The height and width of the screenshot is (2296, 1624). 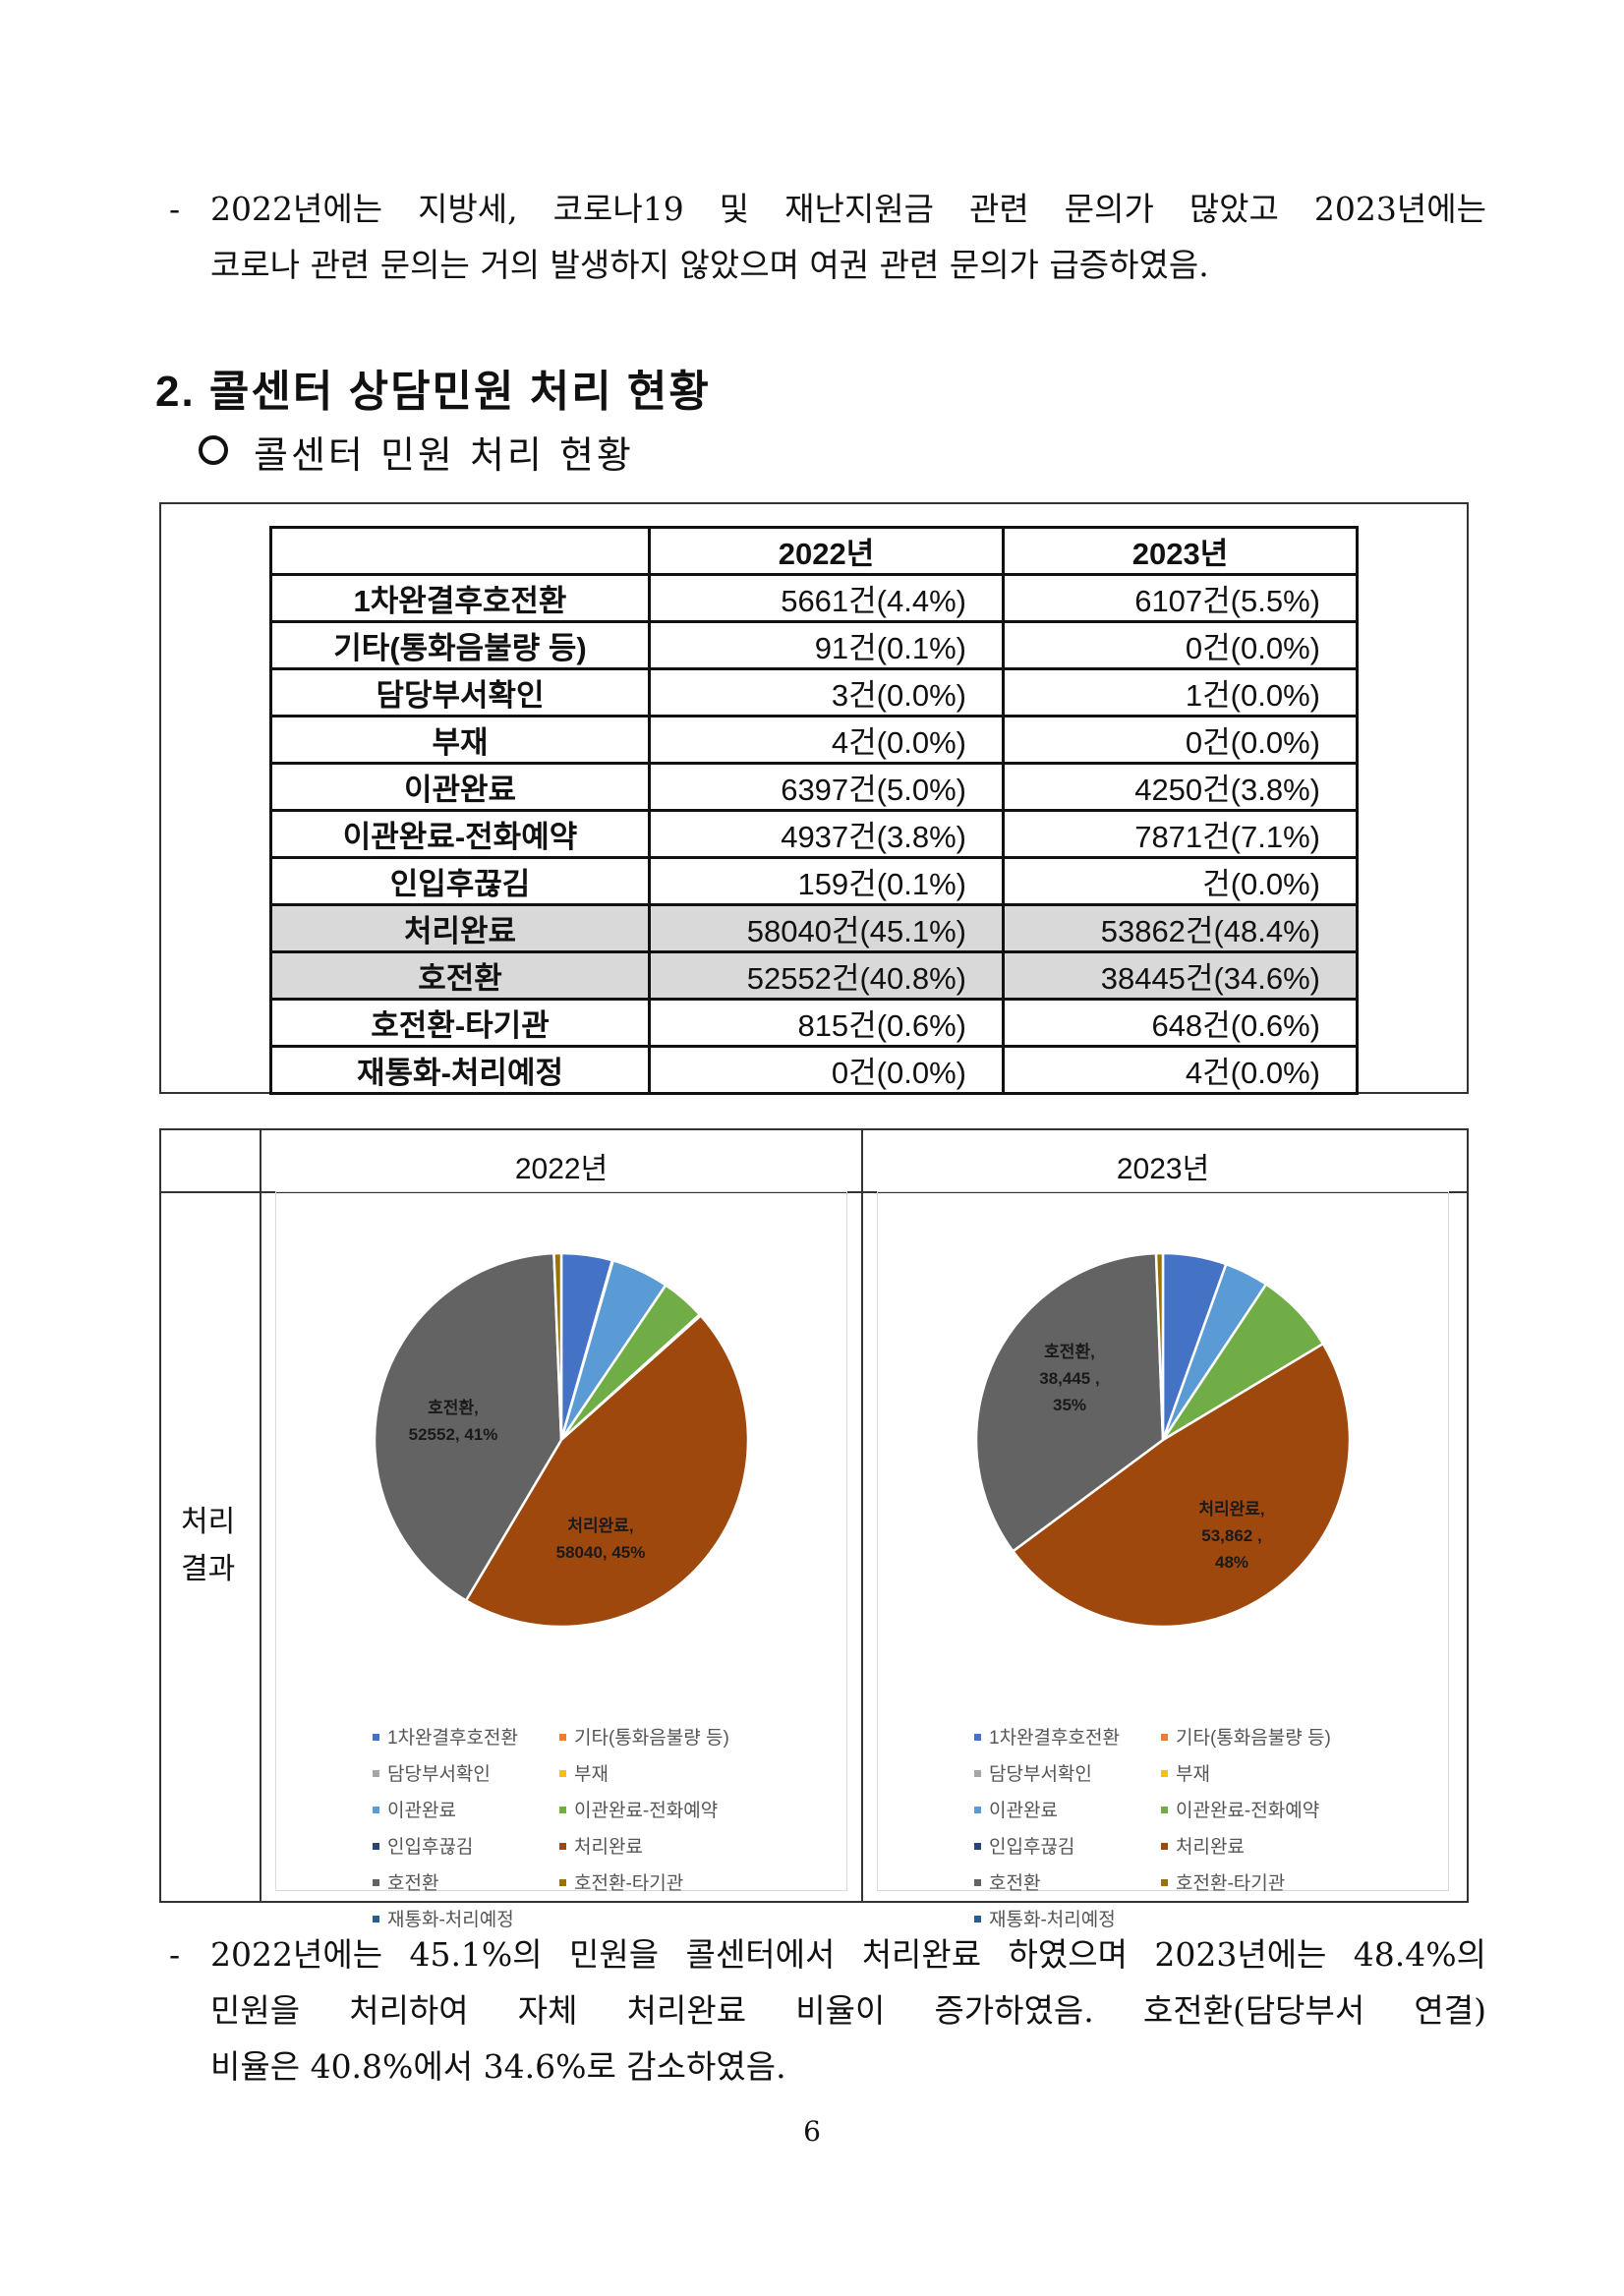 What do you see at coordinates (709, 265) in the screenshot?
I see `intro-line-2: 코로나 관련 문의는 거의 발생하지 않았으며 여권 관련 문의가 급증하였음.` at bounding box center [709, 265].